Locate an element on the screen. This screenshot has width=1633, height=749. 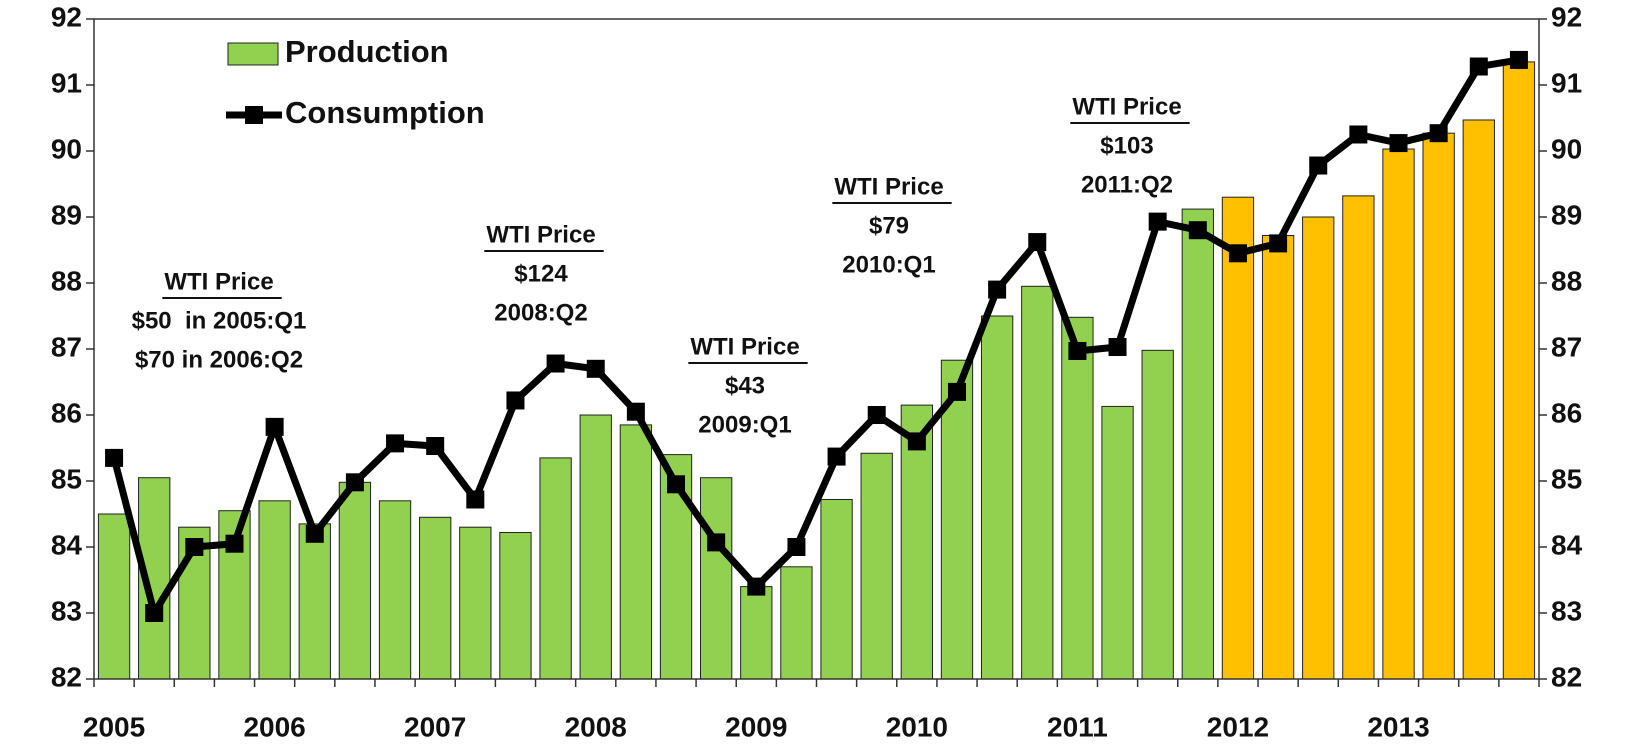
legend-label: Production is located at coordinates (367, 51).